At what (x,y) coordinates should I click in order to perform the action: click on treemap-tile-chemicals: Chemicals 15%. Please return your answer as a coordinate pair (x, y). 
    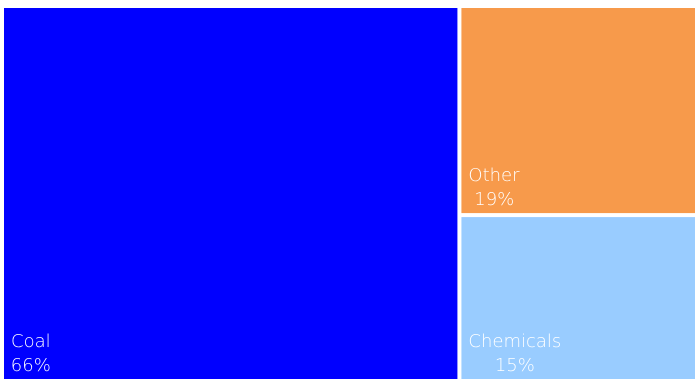
    Looking at the image, I should click on (578, 298).